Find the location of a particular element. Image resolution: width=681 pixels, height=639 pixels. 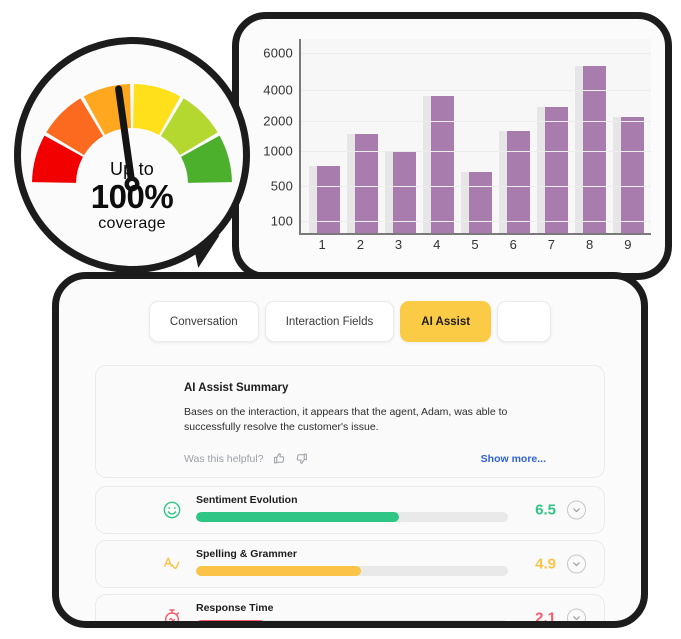

tab-conversation: Conversation is located at coordinates (203, 321).